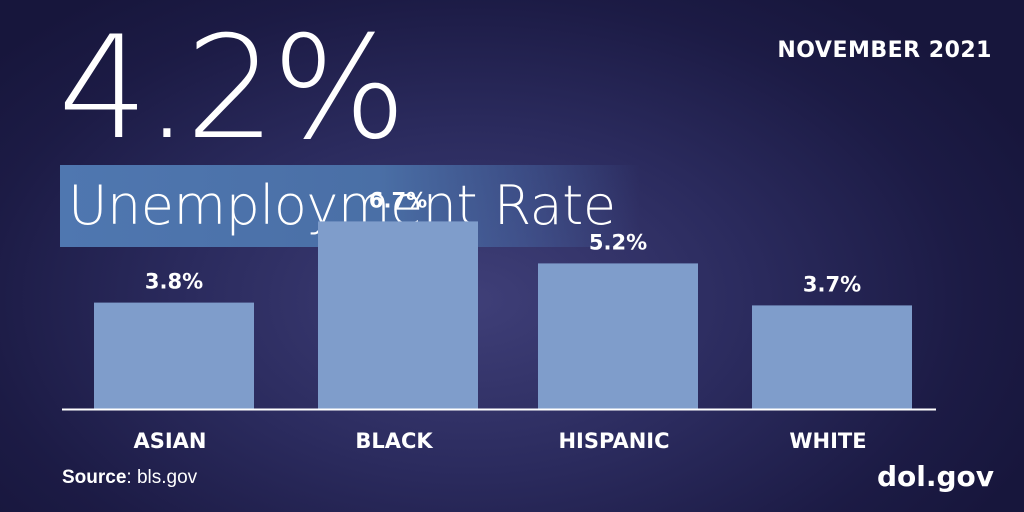 This screenshot has width=1024, height=512. What do you see at coordinates (94, 477) in the screenshot?
I see `source-label: Source` at bounding box center [94, 477].